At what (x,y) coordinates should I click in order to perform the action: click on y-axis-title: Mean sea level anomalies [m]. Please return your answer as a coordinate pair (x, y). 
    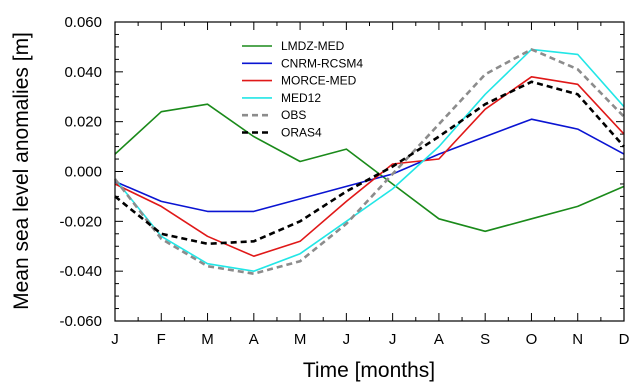
    Looking at the image, I should click on (21, 171).